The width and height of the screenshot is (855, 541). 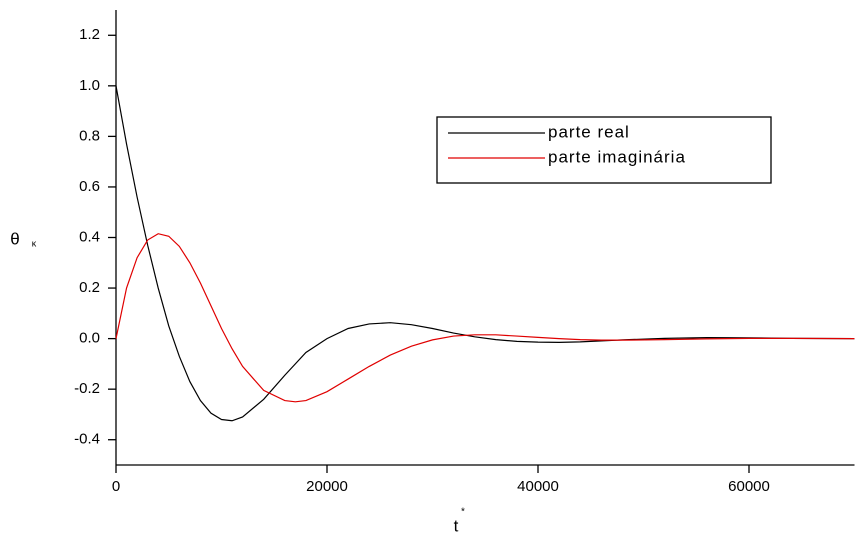 What do you see at coordinates (89, 338) in the screenshot?
I see `y-tick-label: 0.0` at bounding box center [89, 338].